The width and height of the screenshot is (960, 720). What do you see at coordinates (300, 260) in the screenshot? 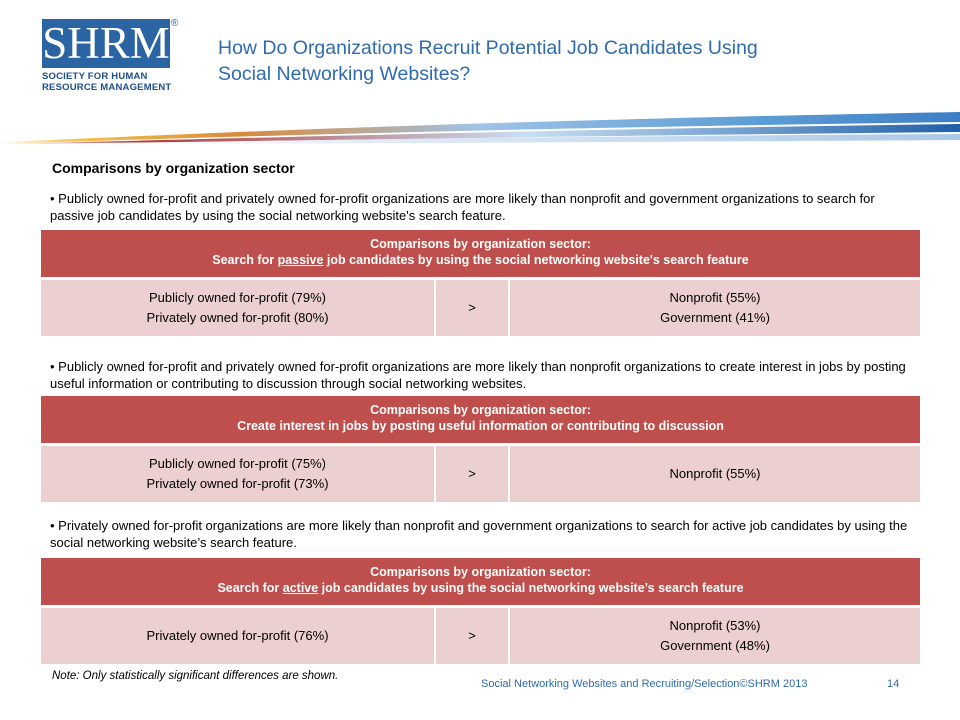
I see `header-text-underlined: passive` at bounding box center [300, 260].